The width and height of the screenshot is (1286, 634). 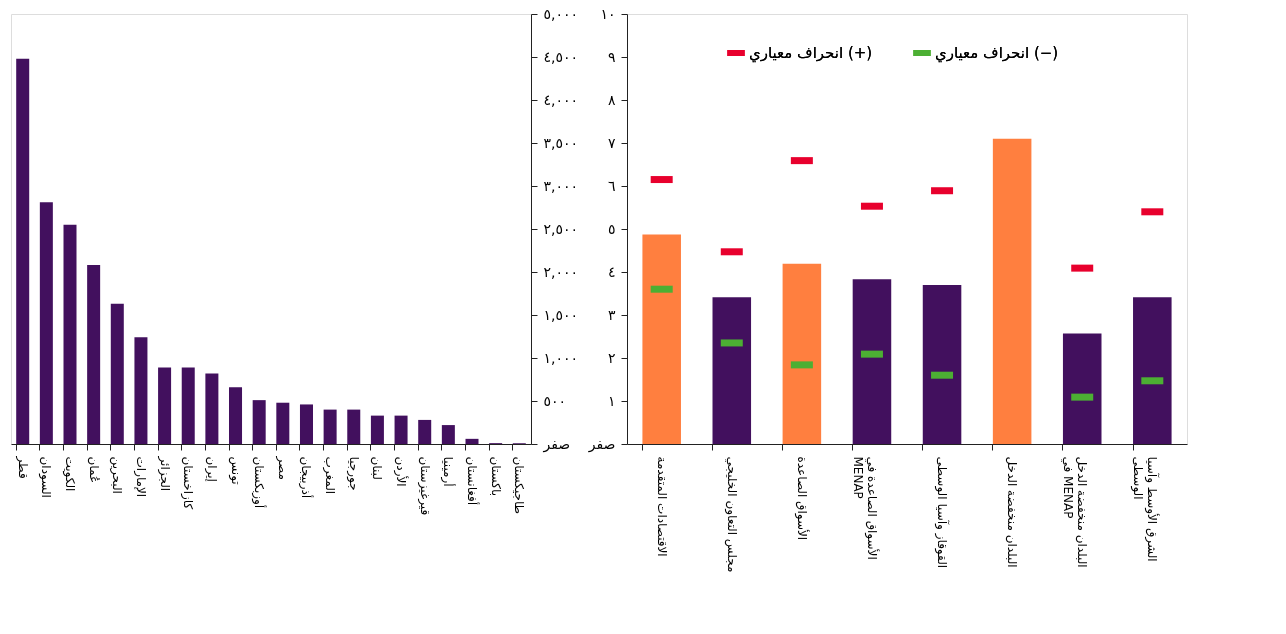 What do you see at coordinates (1075, 512) in the screenshot?
I see `x-tick-label: البلدان منخفضة الدخل في MENAP` at bounding box center [1075, 512].